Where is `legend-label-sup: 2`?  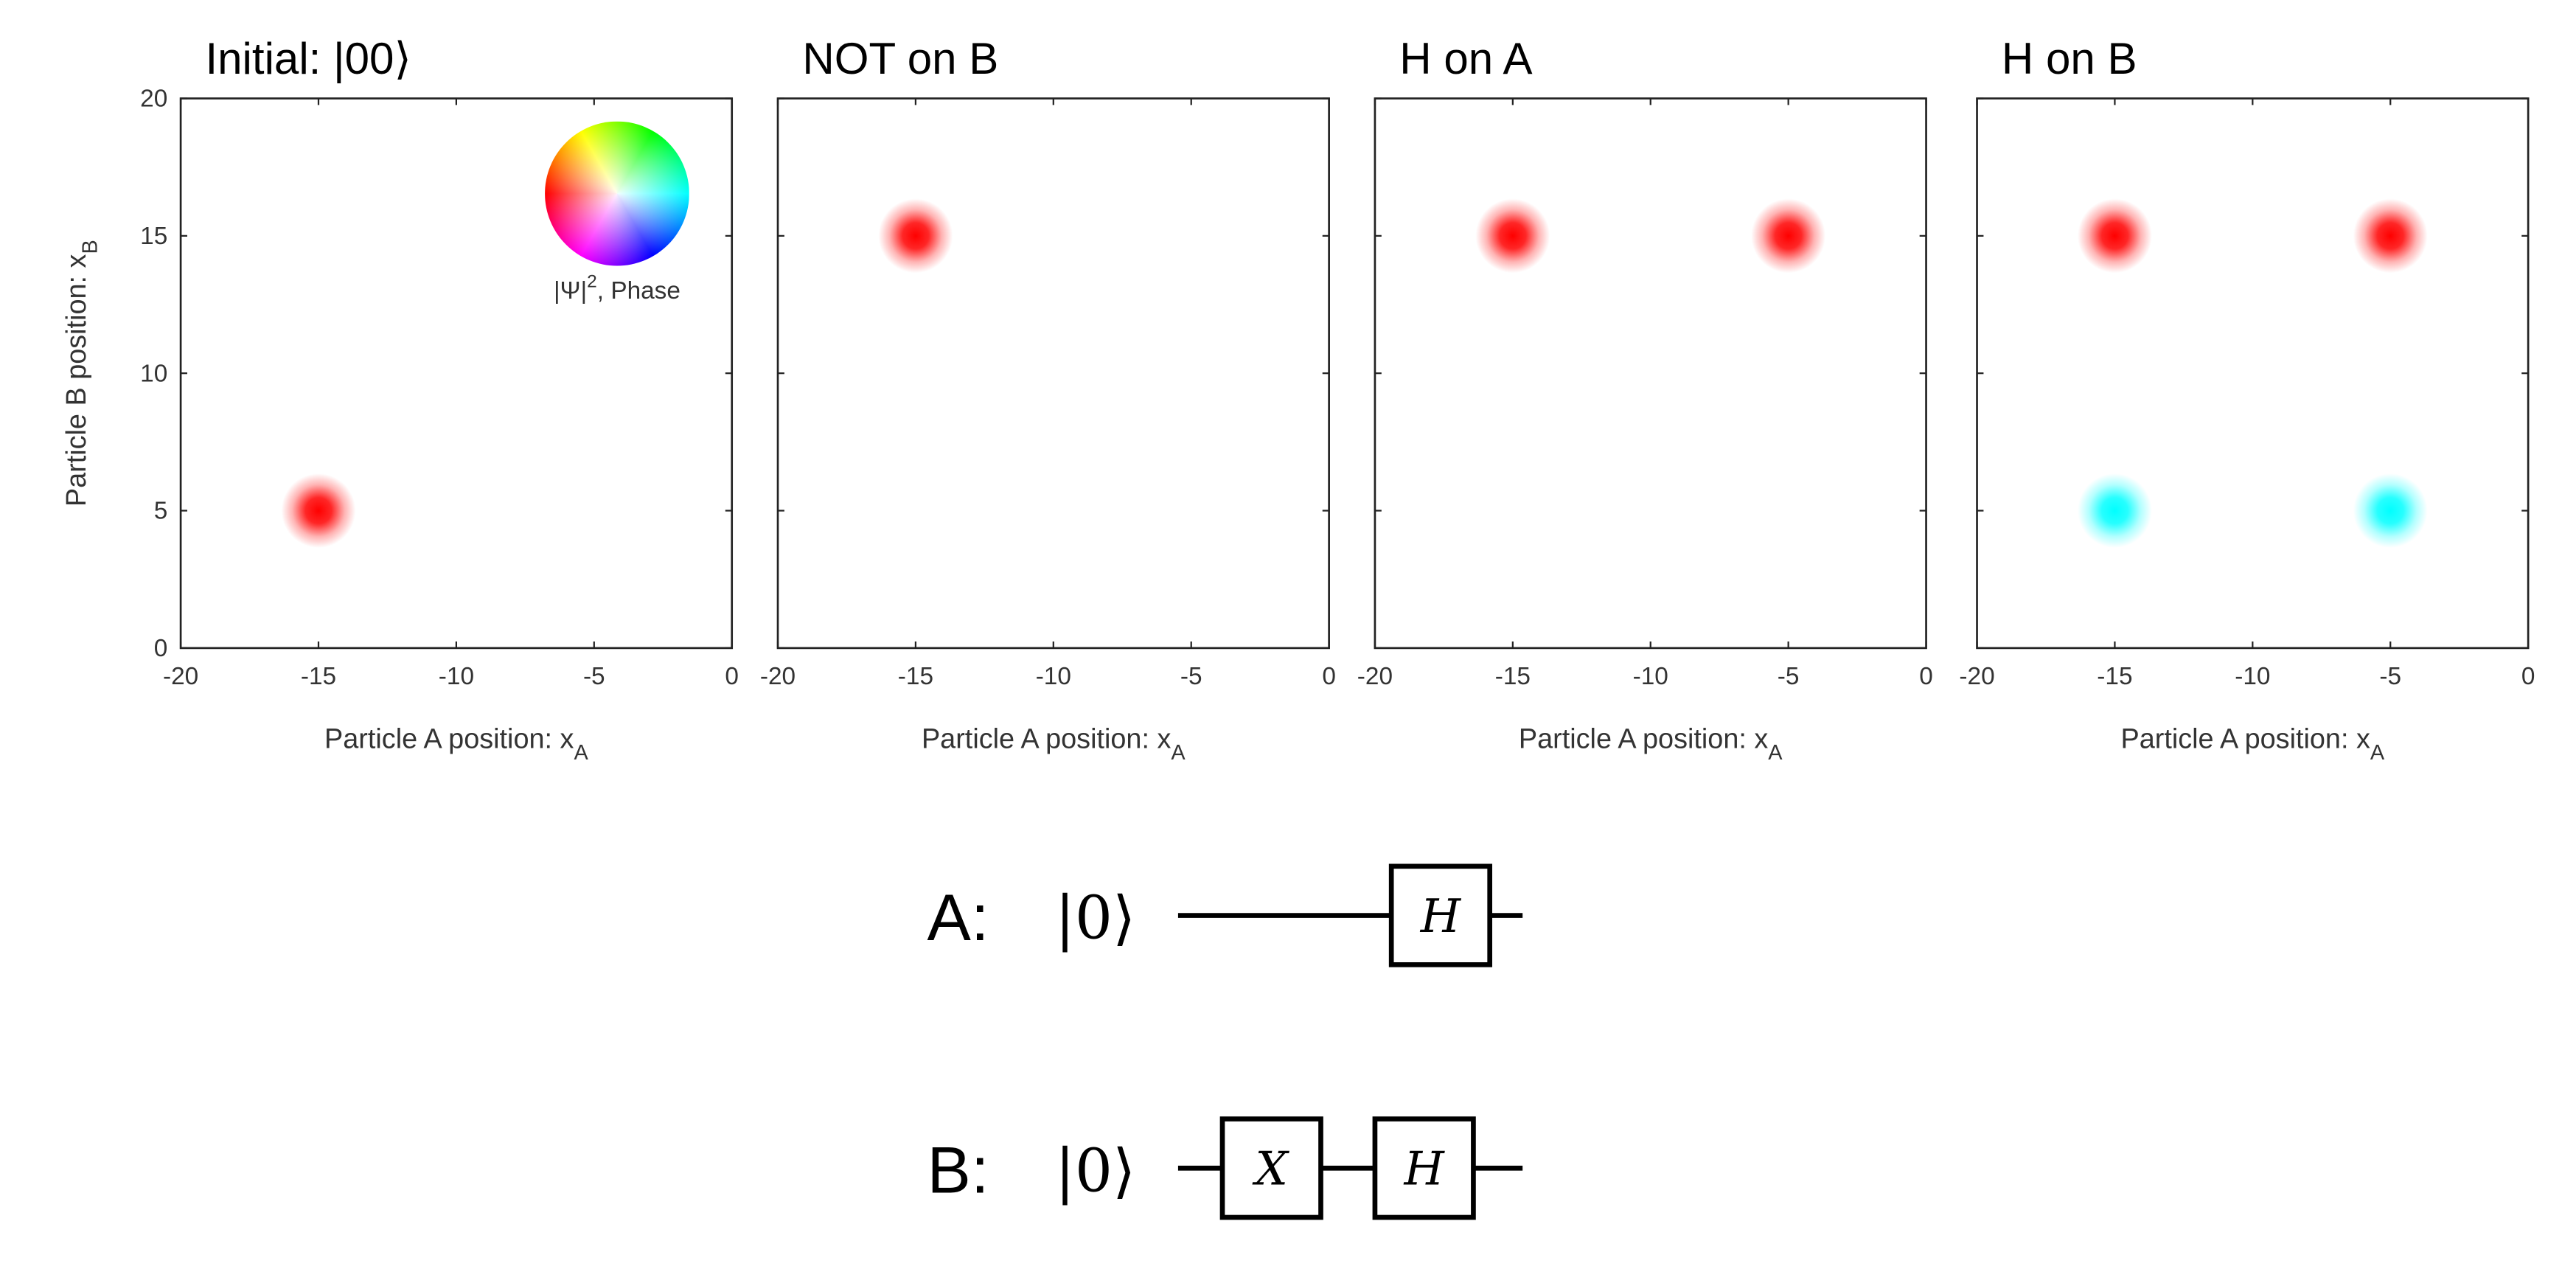 legend-label-sup: 2 is located at coordinates (592, 281).